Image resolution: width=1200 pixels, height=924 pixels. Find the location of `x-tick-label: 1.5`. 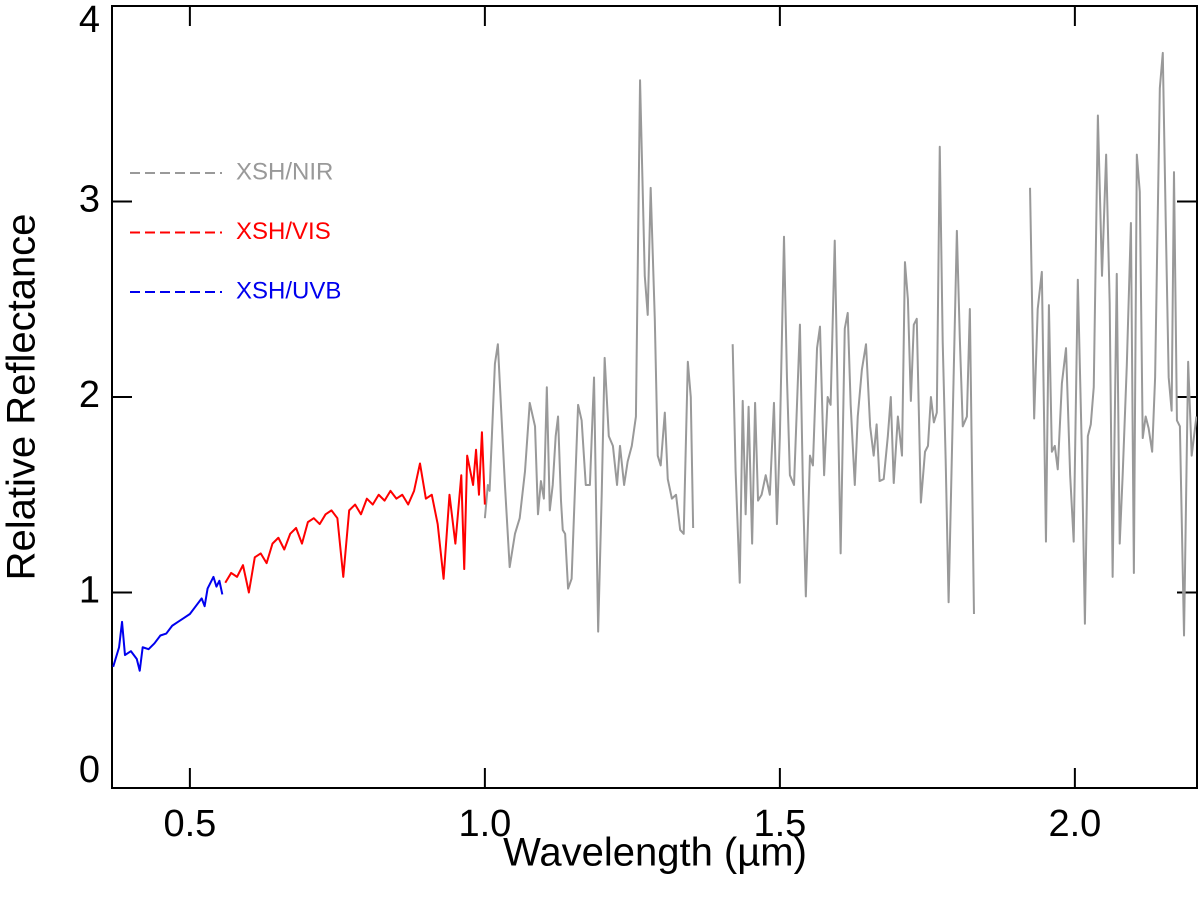

x-tick-label: 1.5 is located at coordinates (779, 824).